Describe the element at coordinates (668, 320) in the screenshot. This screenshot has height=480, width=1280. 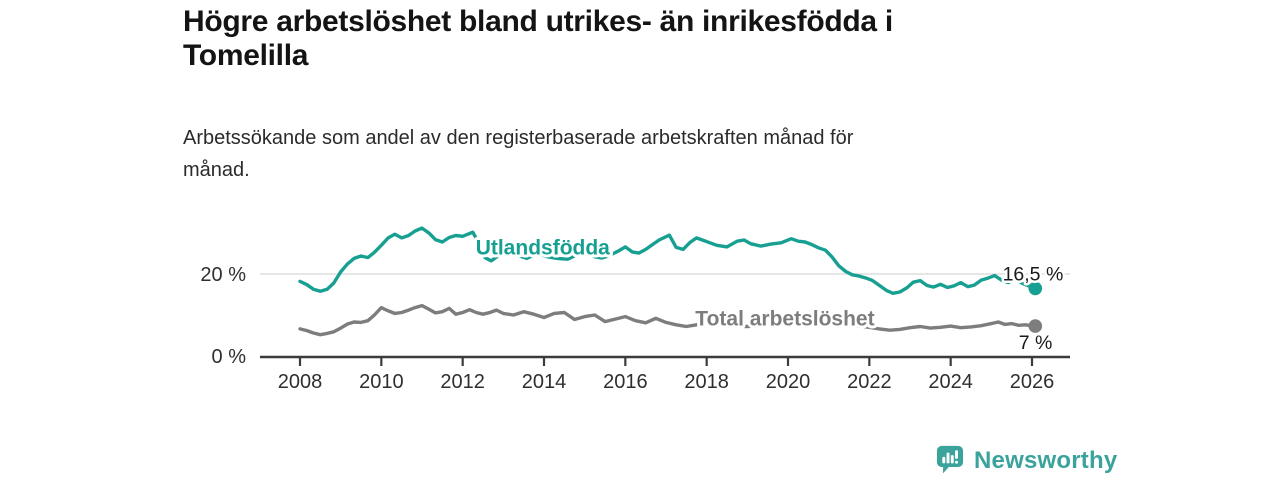
I see `series-line-total-arbetsloshet` at that location.